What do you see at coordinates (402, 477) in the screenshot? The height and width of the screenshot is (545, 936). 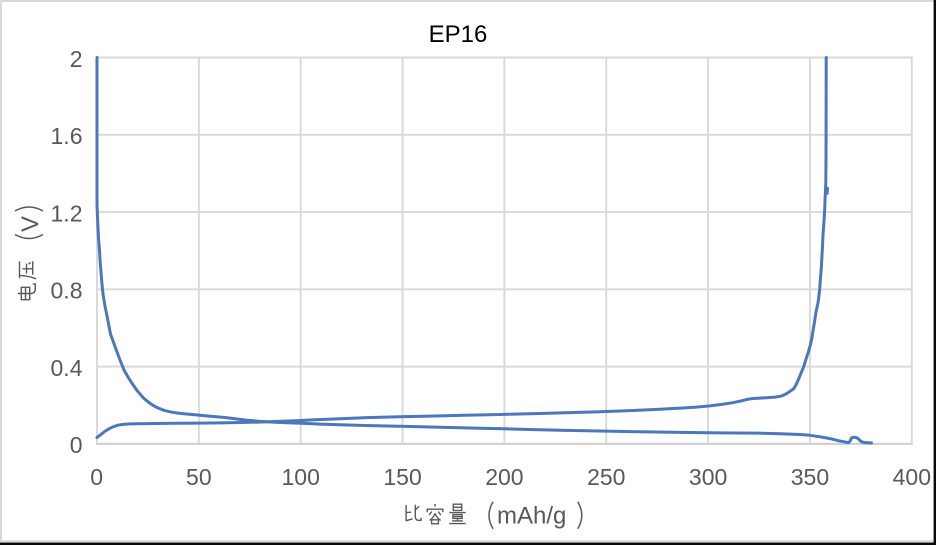 I see `svg-text: 150` at bounding box center [402, 477].